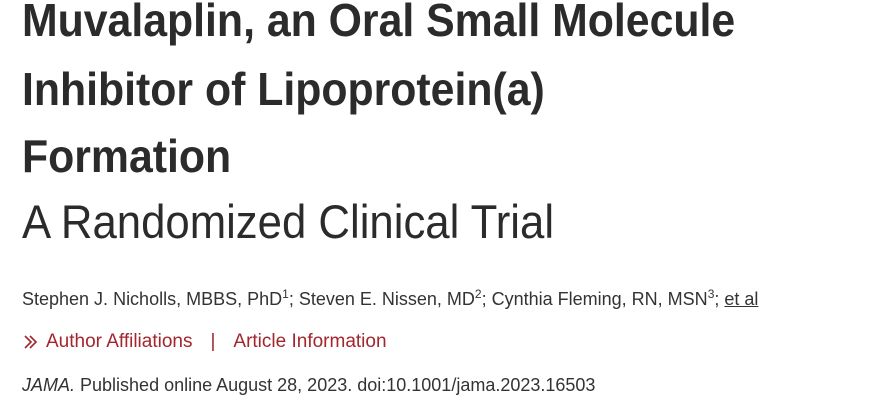 The height and width of the screenshot is (403, 878). Describe the element at coordinates (386, 299) in the screenshot. I see `author-name: Steven E. Nissen, MD` at that location.